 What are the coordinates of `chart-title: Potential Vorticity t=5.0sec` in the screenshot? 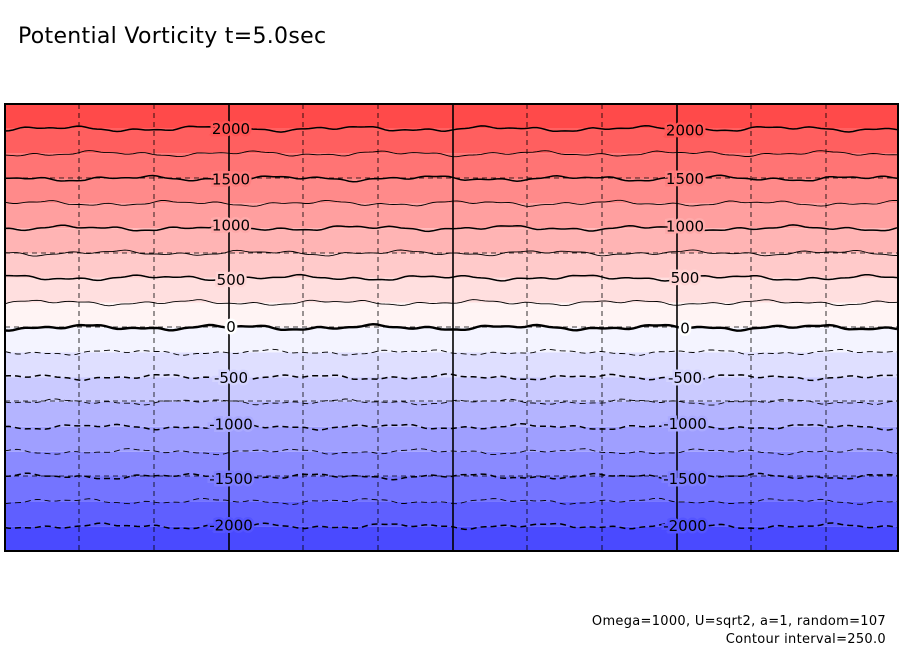 It's located at (172, 36).